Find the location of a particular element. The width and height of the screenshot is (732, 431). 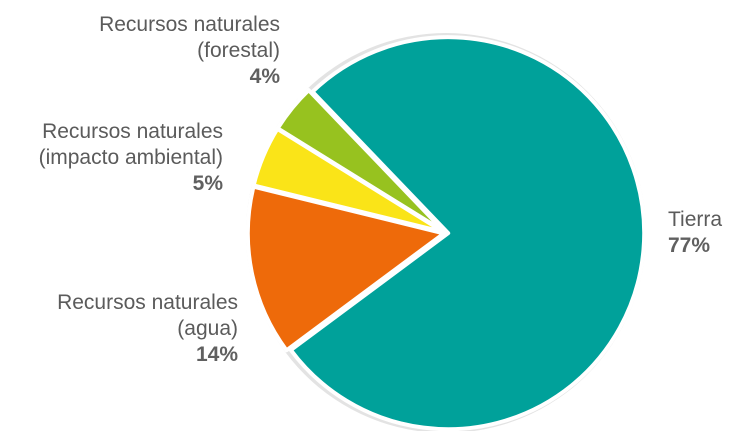

slice-label-agua: Recursos naturales (agua) 14% is located at coordinates (147, 328).